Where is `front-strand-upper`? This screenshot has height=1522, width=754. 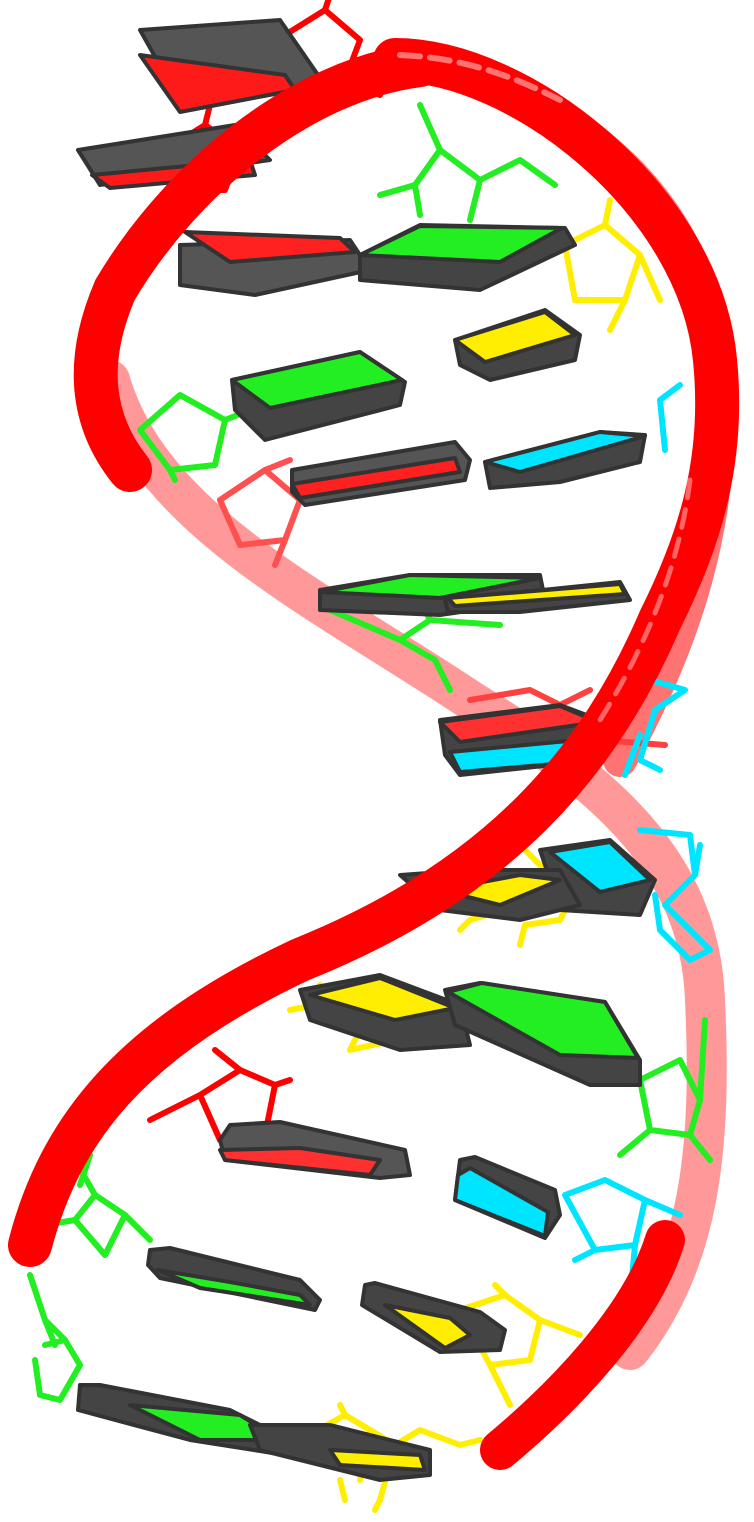
front-strand-upper is located at coordinates (257, 267).